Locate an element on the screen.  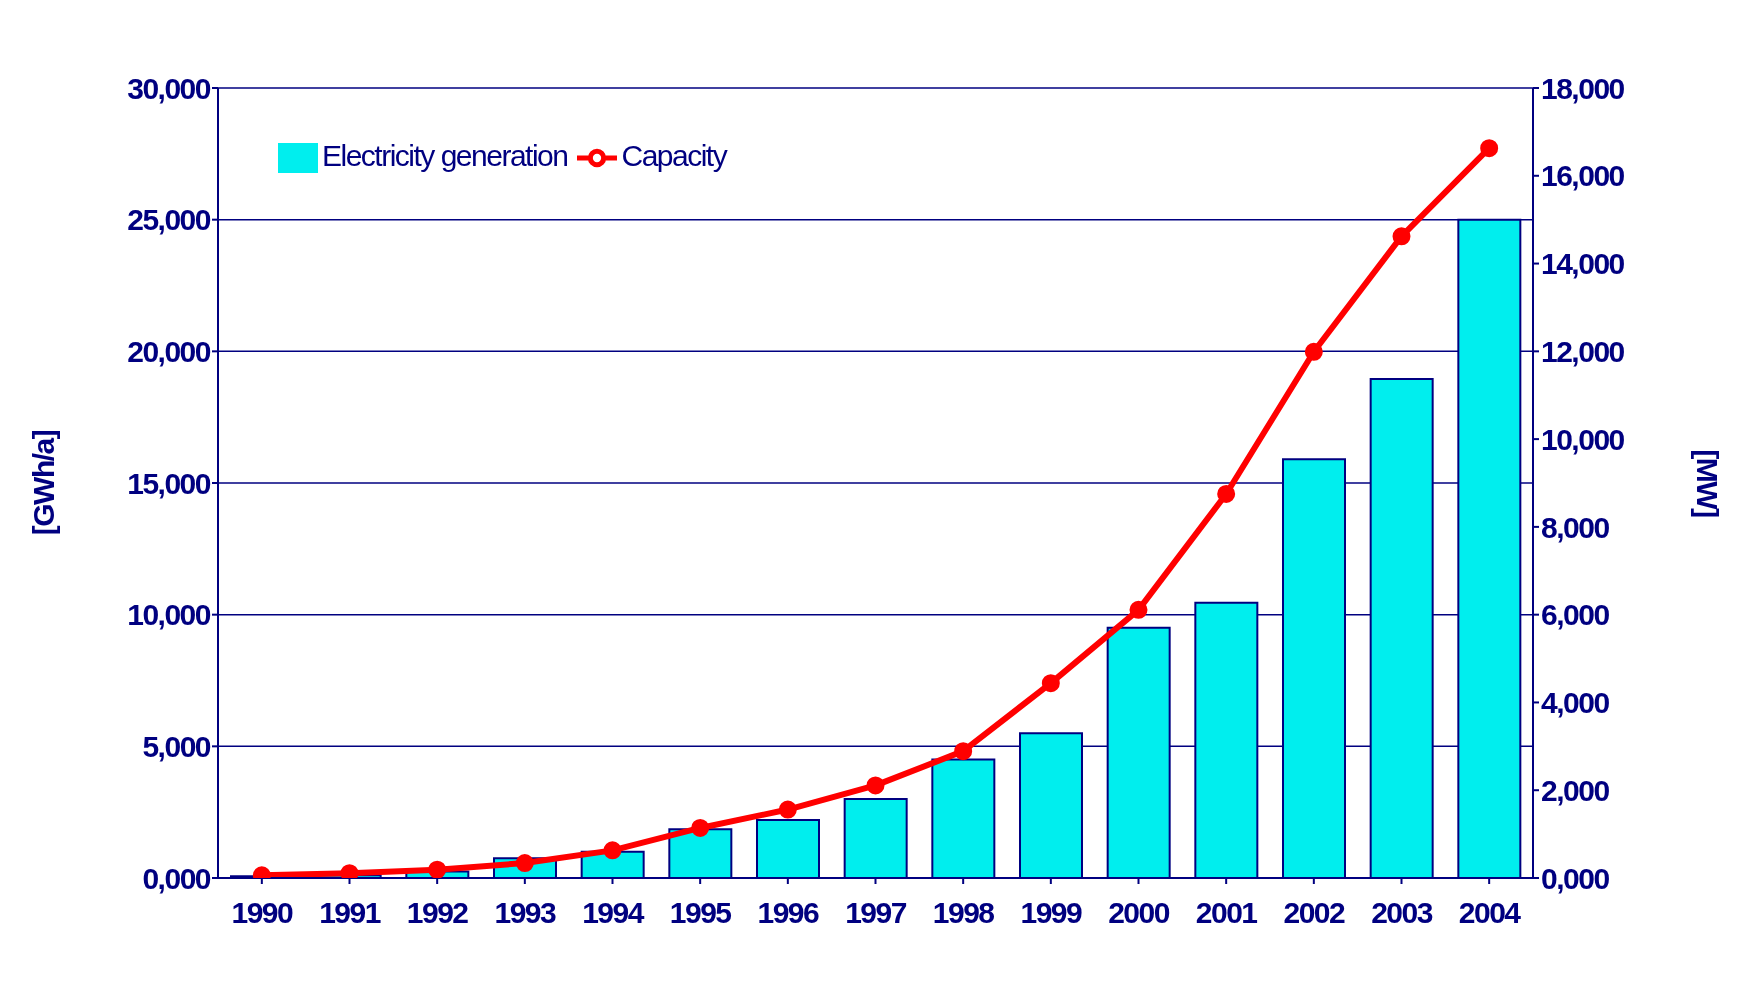
y2-tick-label: 0,000 is located at coordinates (1575, 878).